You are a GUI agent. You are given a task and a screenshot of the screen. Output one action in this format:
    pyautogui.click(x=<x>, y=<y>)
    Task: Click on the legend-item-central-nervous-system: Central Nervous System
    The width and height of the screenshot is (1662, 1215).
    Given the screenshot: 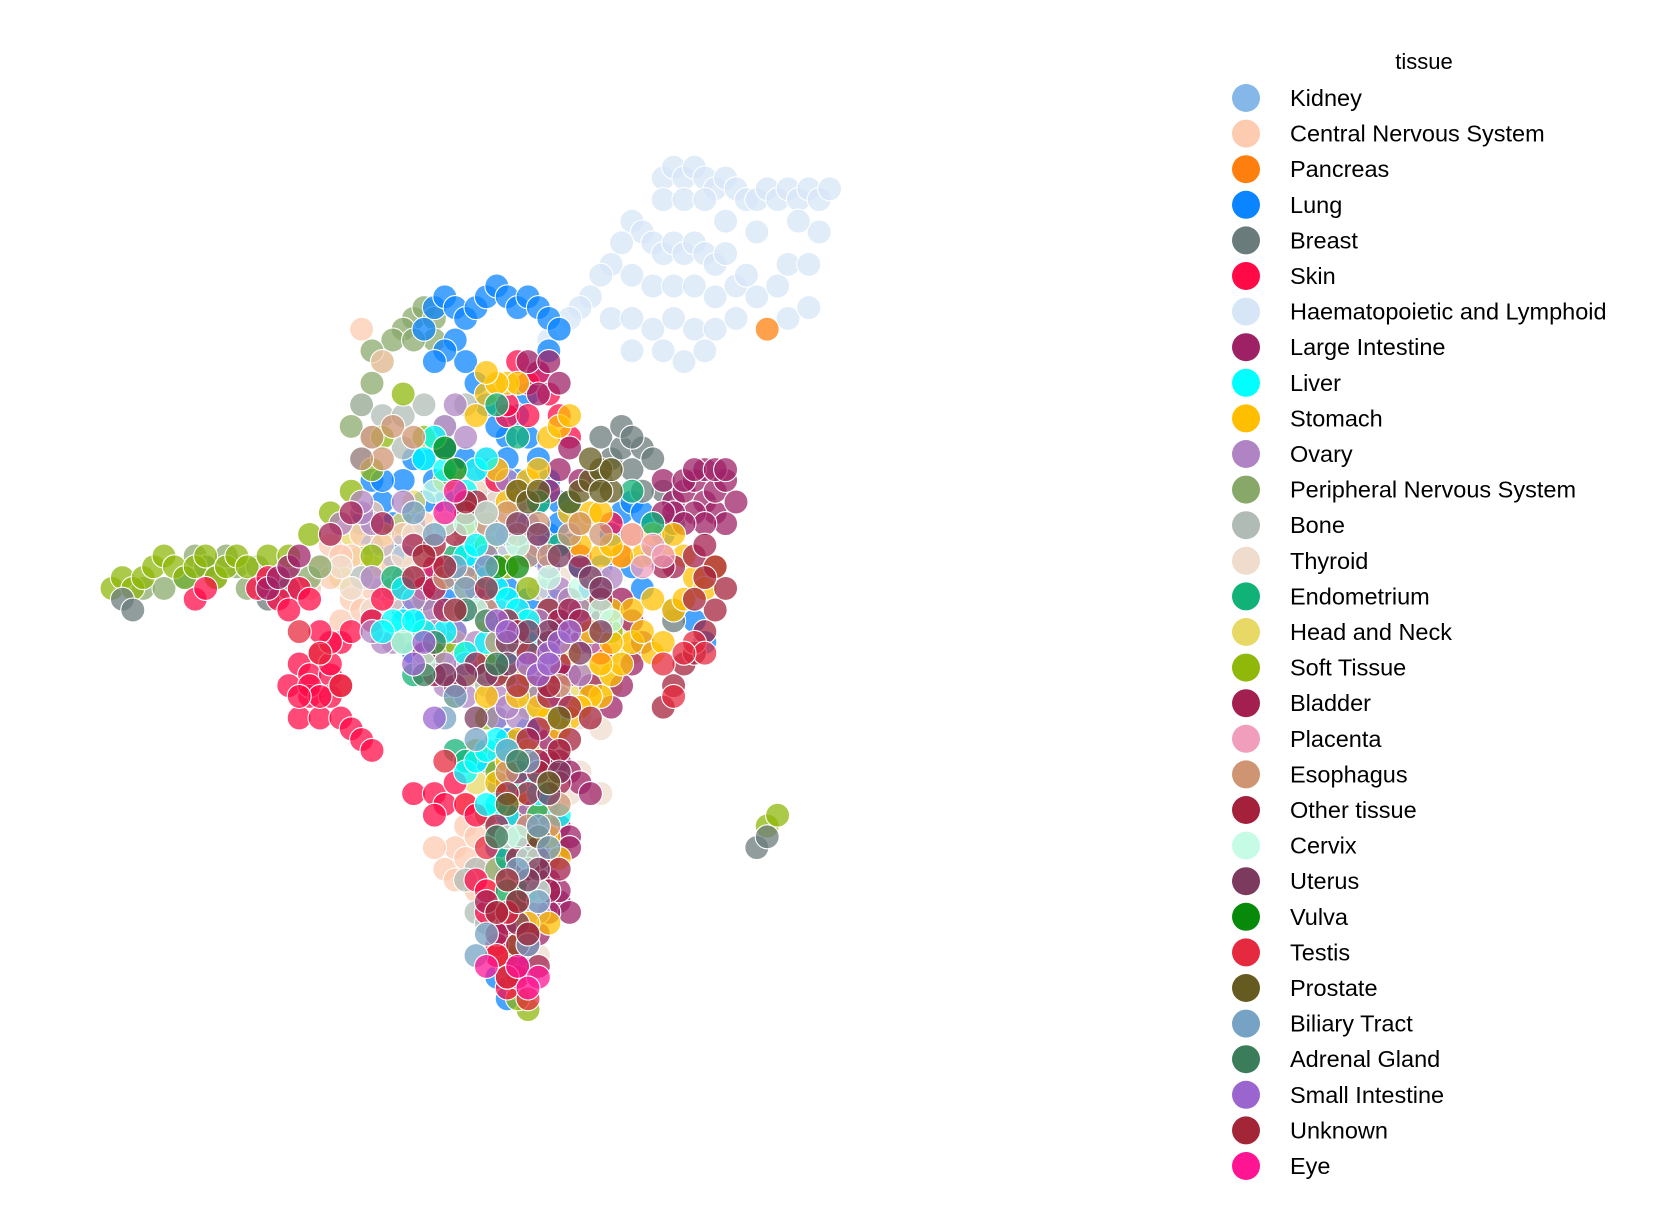 What is the action you would take?
    pyautogui.click(x=1388, y=133)
    